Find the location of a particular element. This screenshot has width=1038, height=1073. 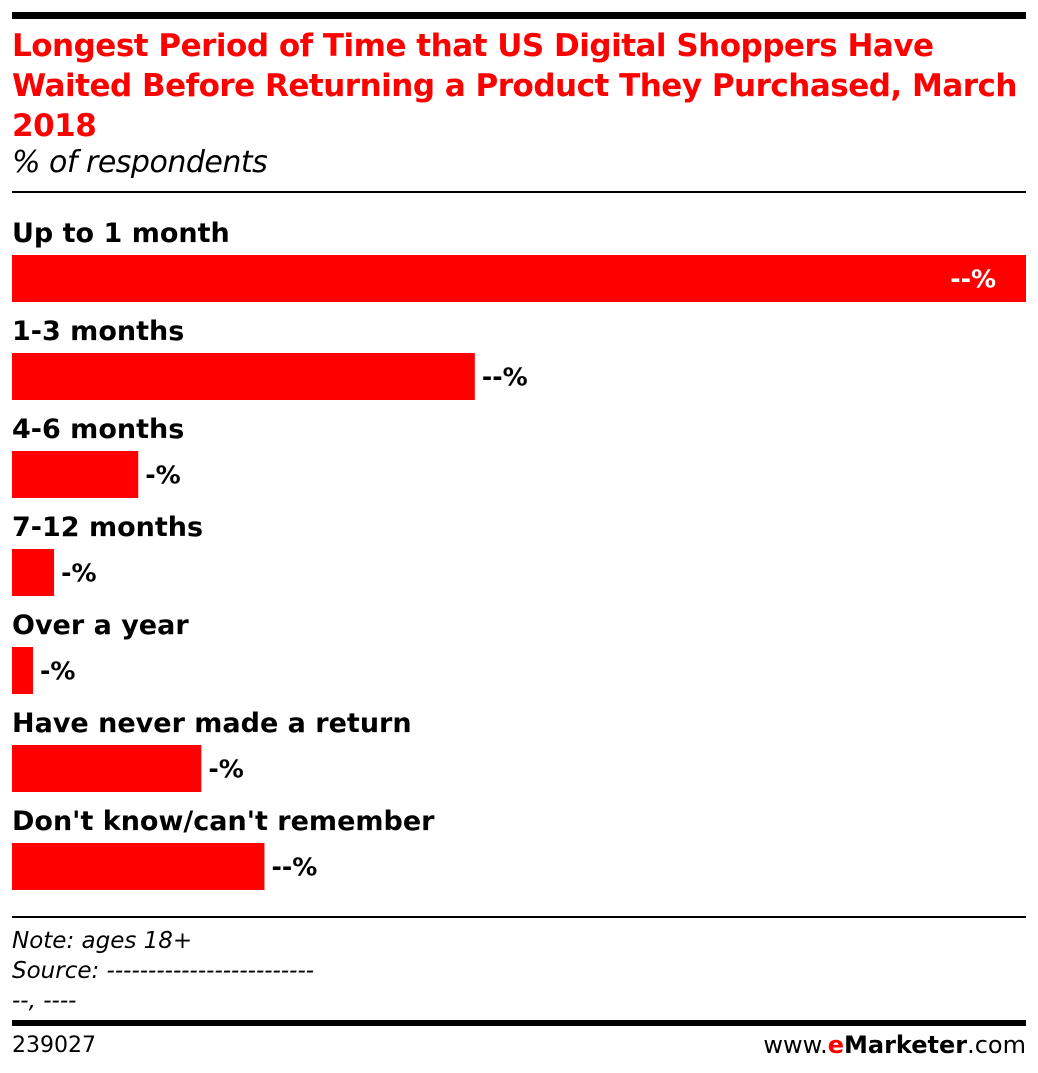

brand-link: www.eMarketer.com is located at coordinates (894, 1045).